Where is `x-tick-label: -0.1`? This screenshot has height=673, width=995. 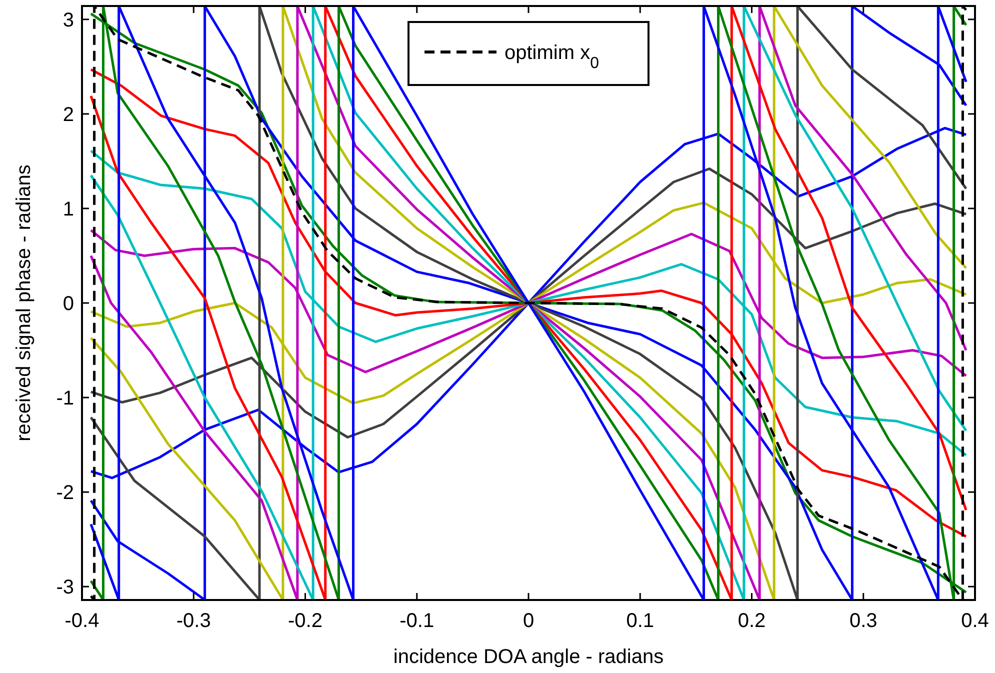
x-tick-label: -0.1 is located at coordinates (417, 621).